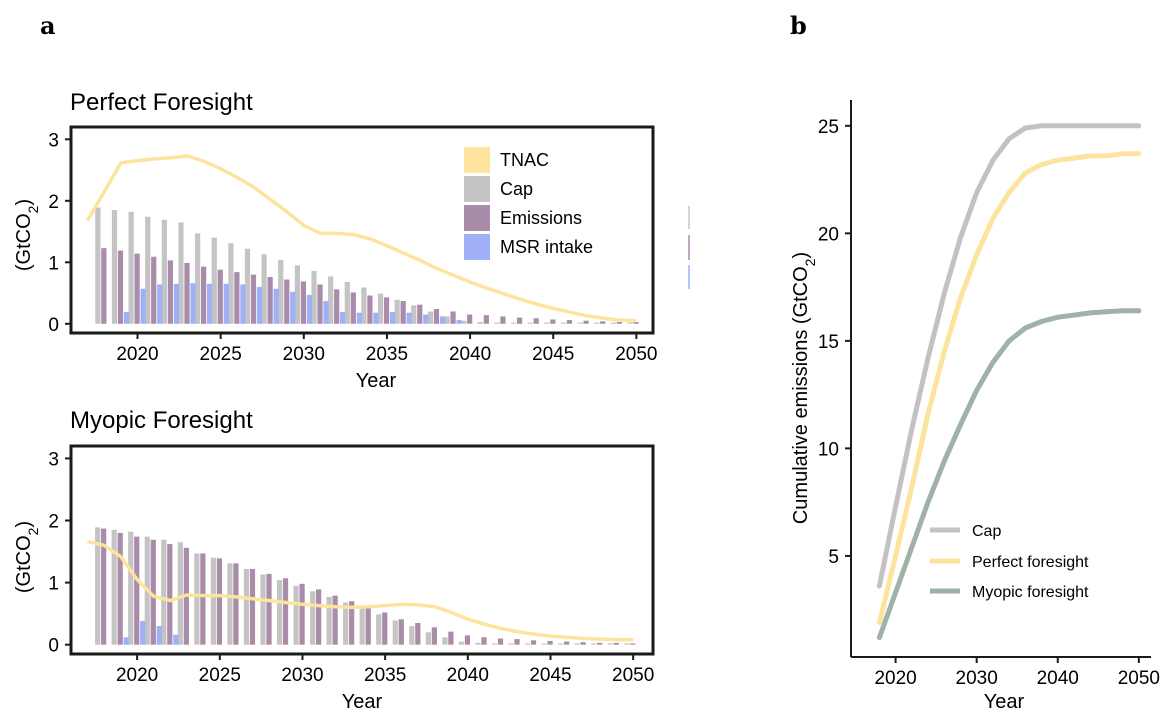 This screenshot has height=713, width=1171. I want to click on bar-msr-intake-2038, so click(442, 320).